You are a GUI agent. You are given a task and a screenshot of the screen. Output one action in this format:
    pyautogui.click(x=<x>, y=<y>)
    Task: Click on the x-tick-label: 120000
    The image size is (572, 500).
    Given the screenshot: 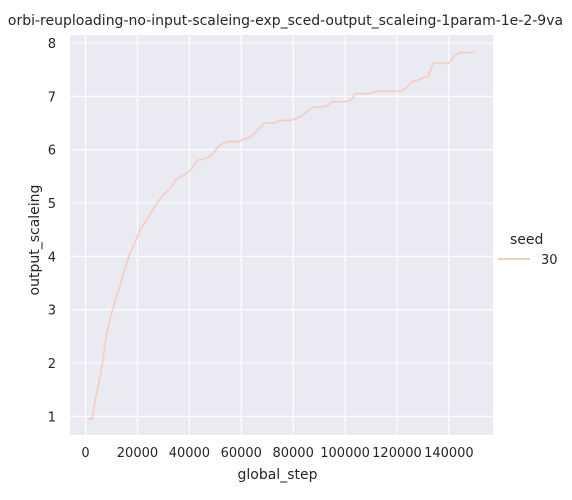 What is the action you would take?
    pyautogui.click(x=397, y=453)
    